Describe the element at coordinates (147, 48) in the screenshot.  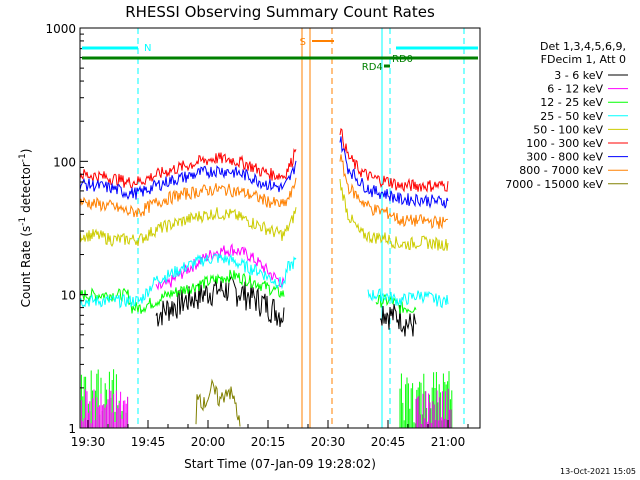
I see `annotation-label: N` at that location.